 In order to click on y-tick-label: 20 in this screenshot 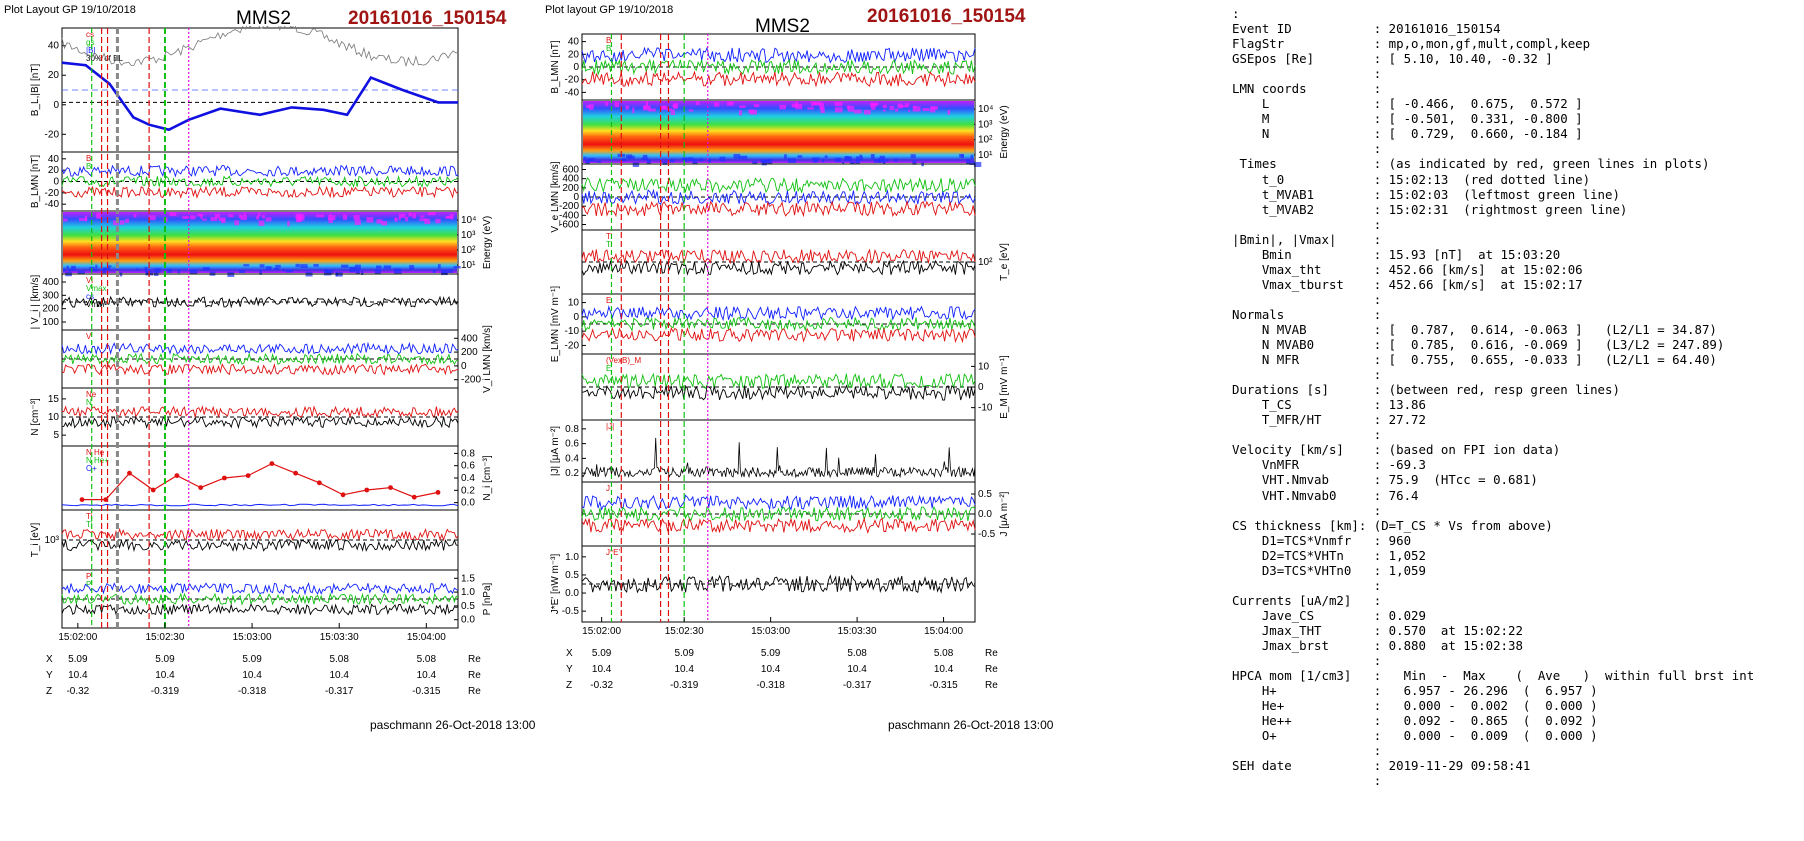, I will do `click(54, 75)`.